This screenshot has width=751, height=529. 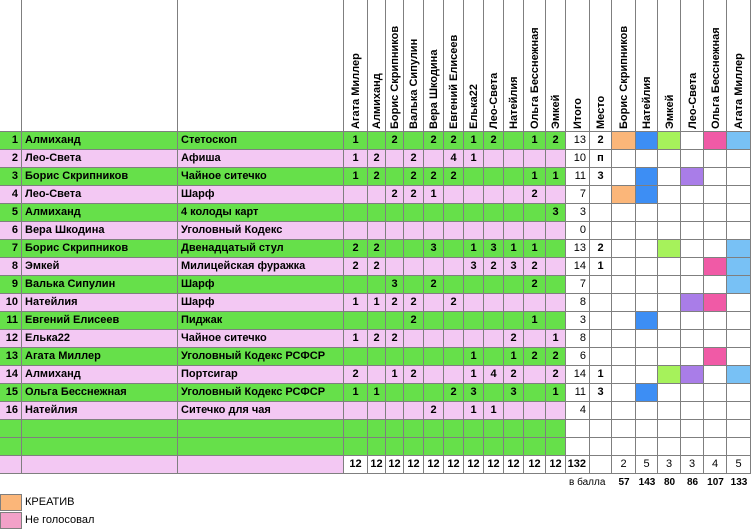 I want to click on place-cell, so click(x=601, y=285).